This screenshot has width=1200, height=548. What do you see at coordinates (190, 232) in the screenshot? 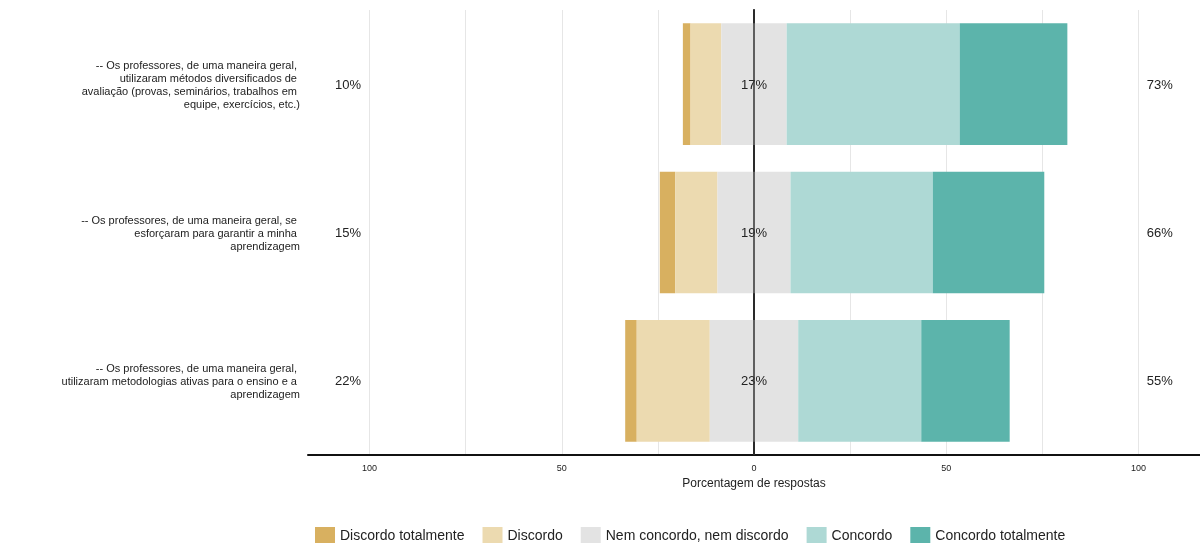
I see `y-tick-label: -- Os professores, de uma maneira geral, se esforçaram para garantir a minha aprendizagem` at bounding box center [190, 232].